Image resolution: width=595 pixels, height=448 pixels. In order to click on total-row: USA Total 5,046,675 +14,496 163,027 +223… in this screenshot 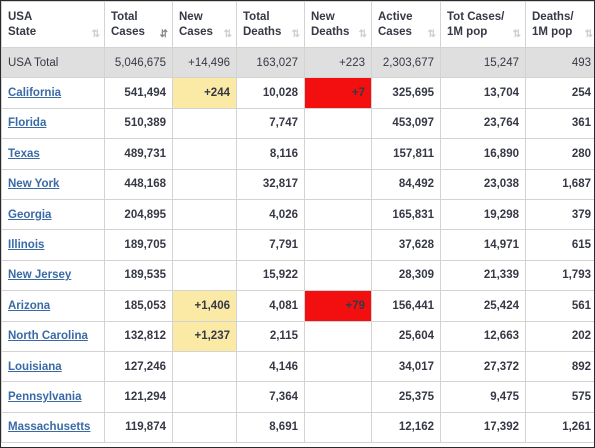, I will do `click(297, 62)`.